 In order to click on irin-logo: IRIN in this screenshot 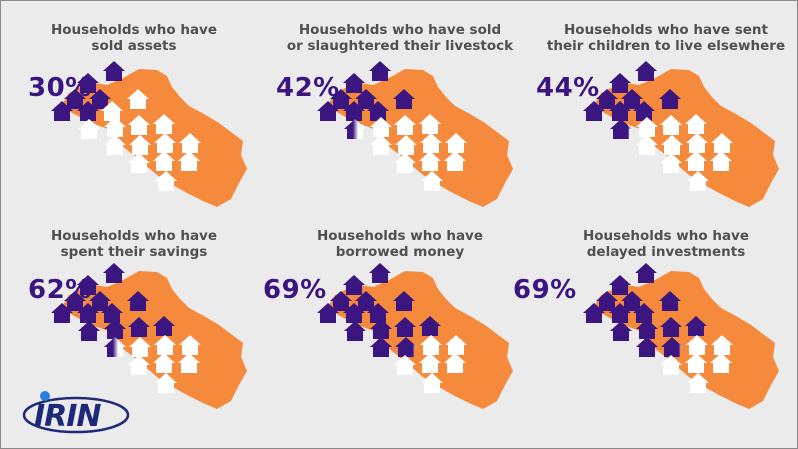, I will do `click(76, 413)`.